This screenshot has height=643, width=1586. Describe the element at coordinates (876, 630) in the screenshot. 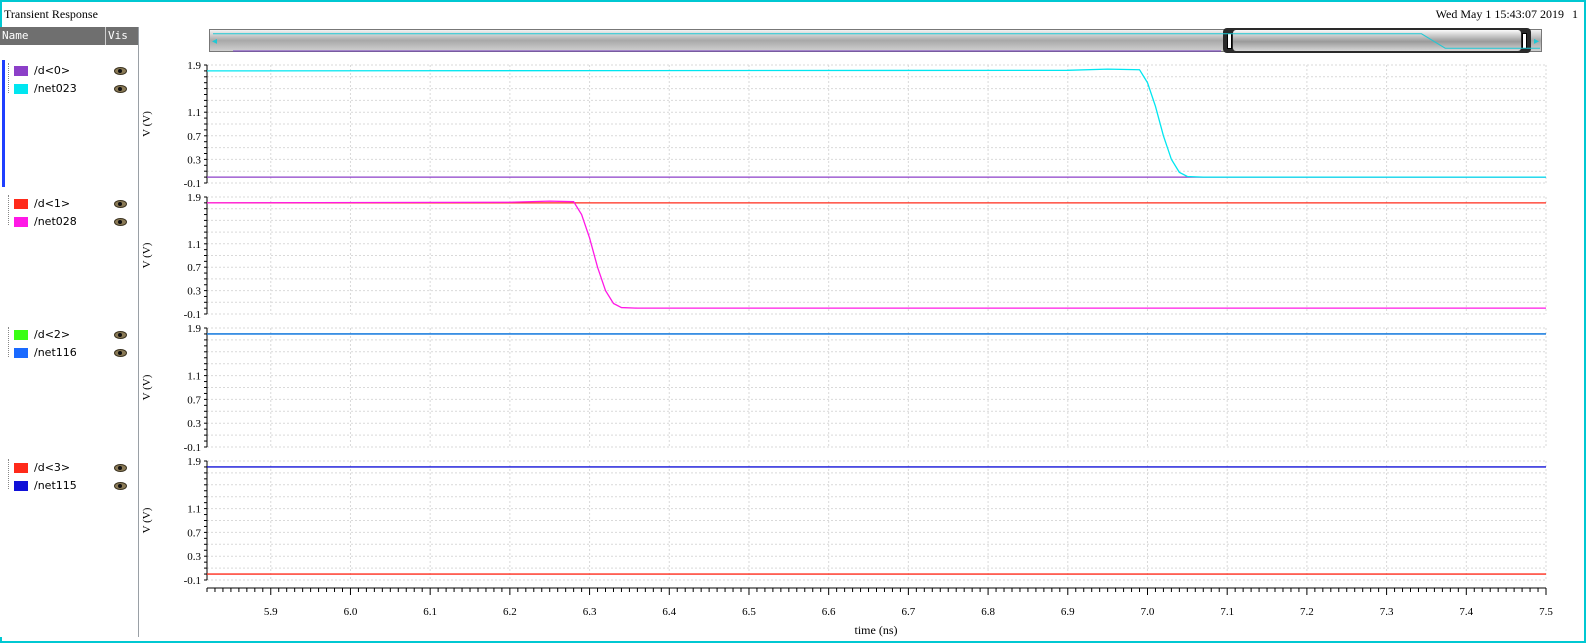

I see `x-axis-label: time (ns)` at that location.